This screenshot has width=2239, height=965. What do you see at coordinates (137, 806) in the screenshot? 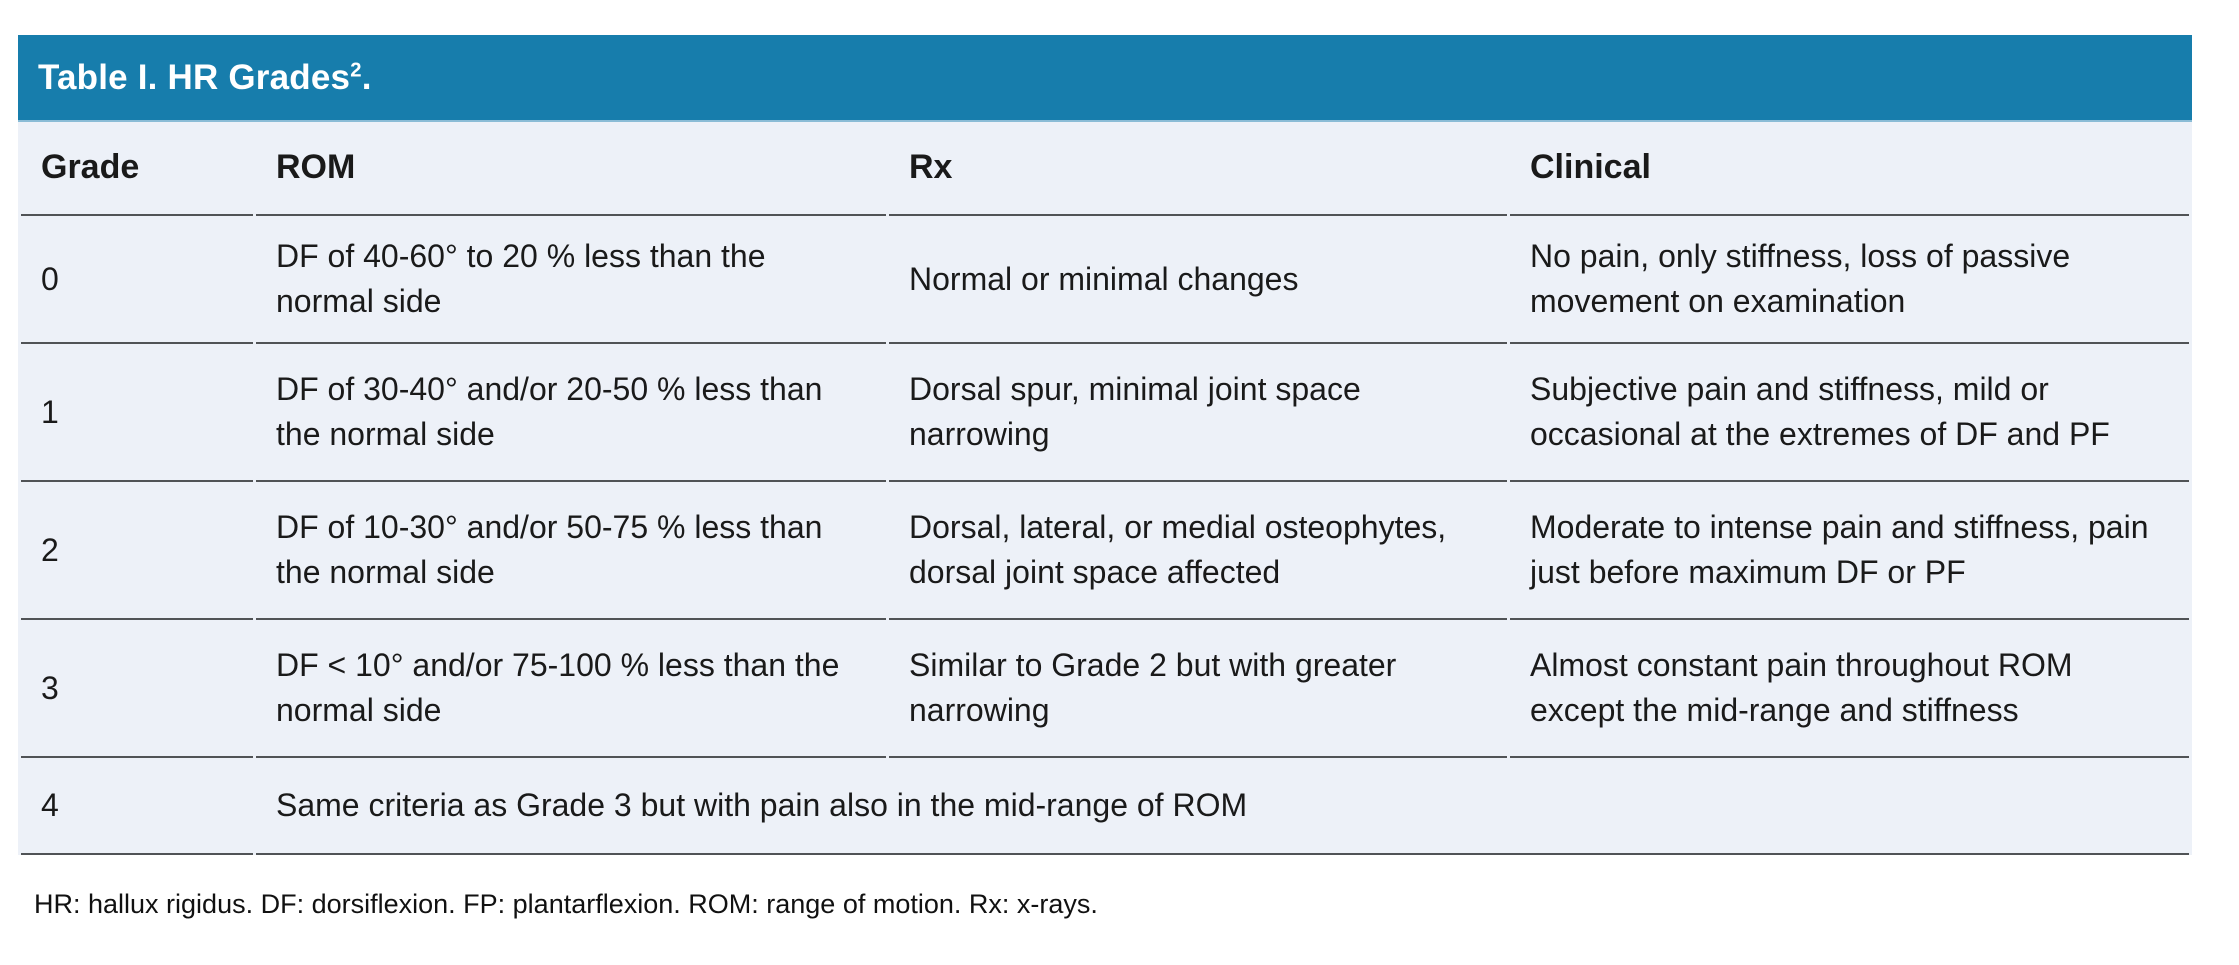
I see `cell-grade: 4` at bounding box center [137, 806].